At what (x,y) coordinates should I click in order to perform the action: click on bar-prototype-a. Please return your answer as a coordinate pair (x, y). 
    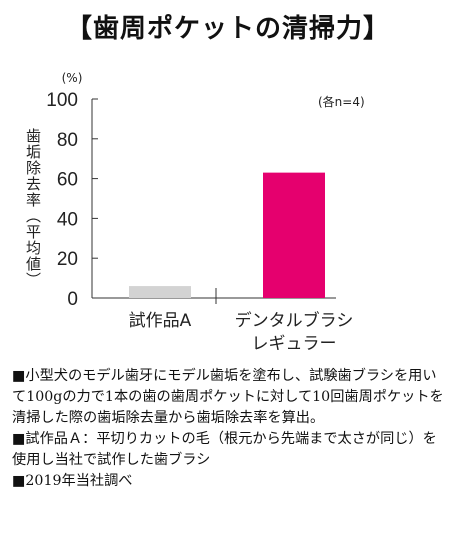
    Looking at the image, I should click on (160, 292).